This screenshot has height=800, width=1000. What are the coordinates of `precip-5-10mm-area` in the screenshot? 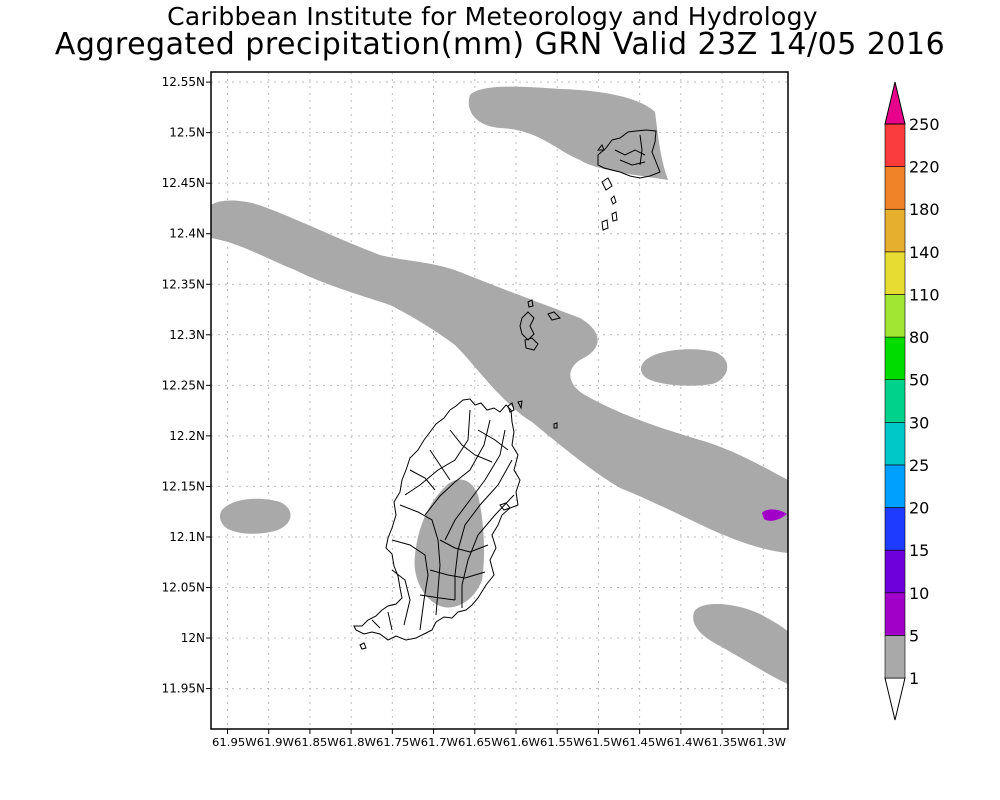 It's located at (774, 515).